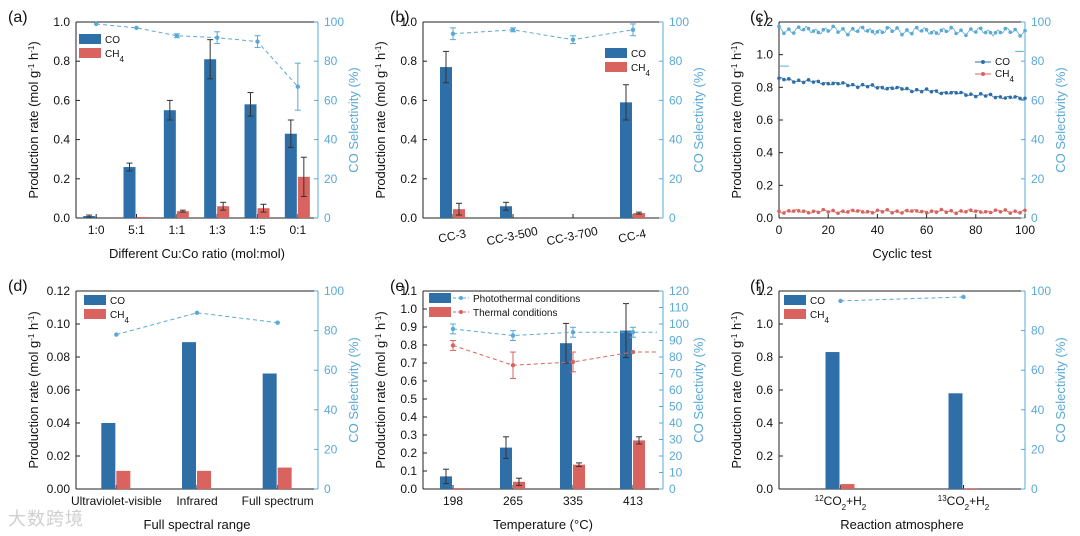 The height and width of the screenshot is (536, 1080). What do you see at coordinates (59, 489) in the screenshot?
I see `y-tick-label: 0.00` at bounding box center [59, 489].